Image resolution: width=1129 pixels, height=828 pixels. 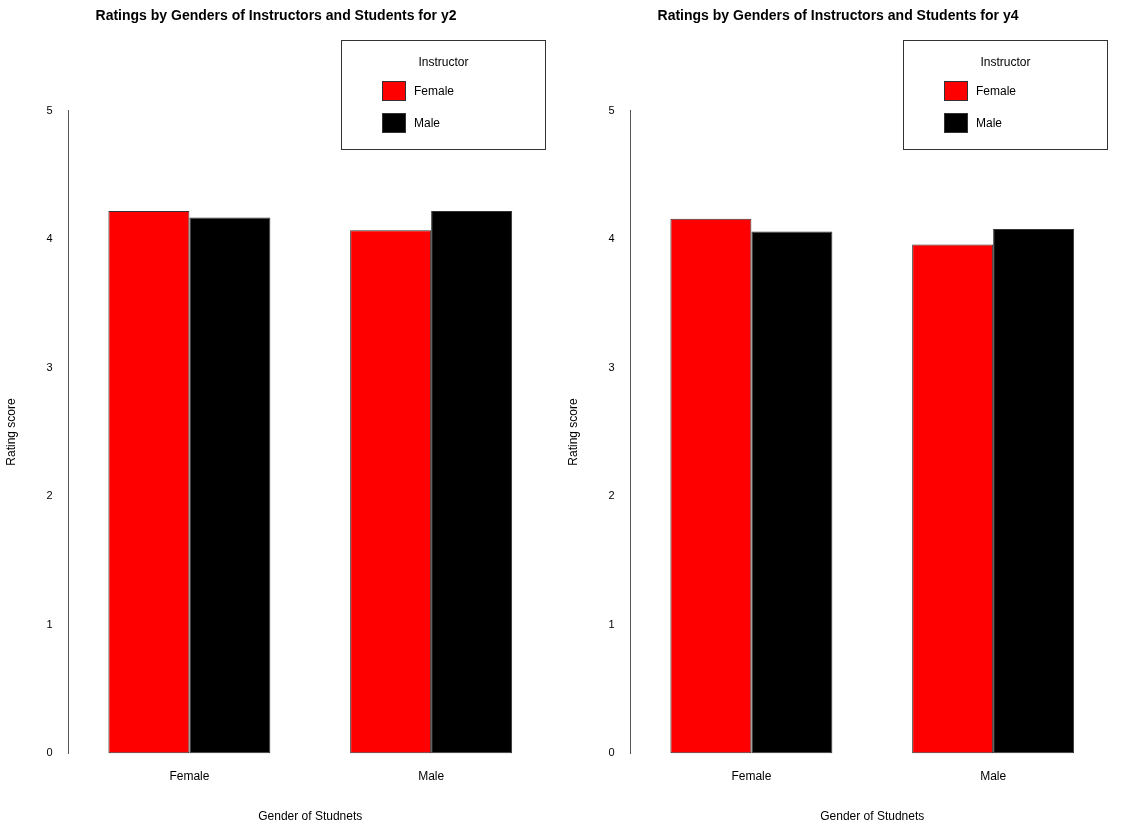 What do you see at coordinates (276, 15) in the screenshot?
I see `chart-title: Ratings by Genders of Instructors and Students for y2` at bounding box center [276, 15].